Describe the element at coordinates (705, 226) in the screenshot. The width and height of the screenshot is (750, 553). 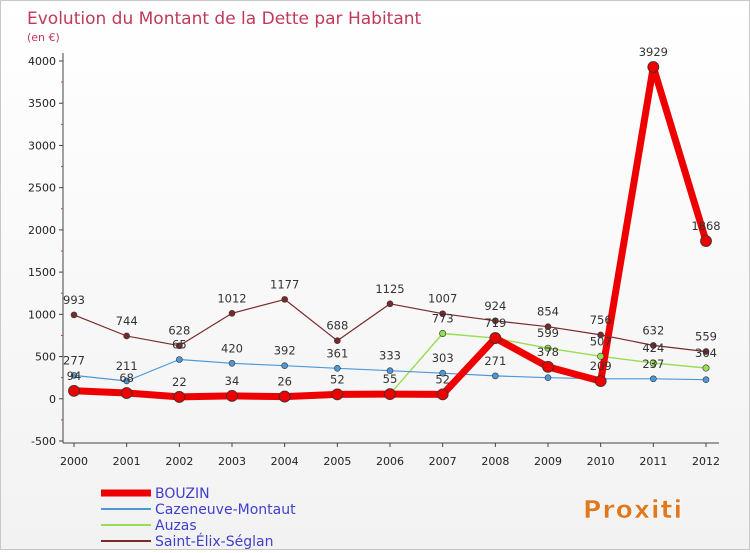
I see `data-label: 1868` at that location.